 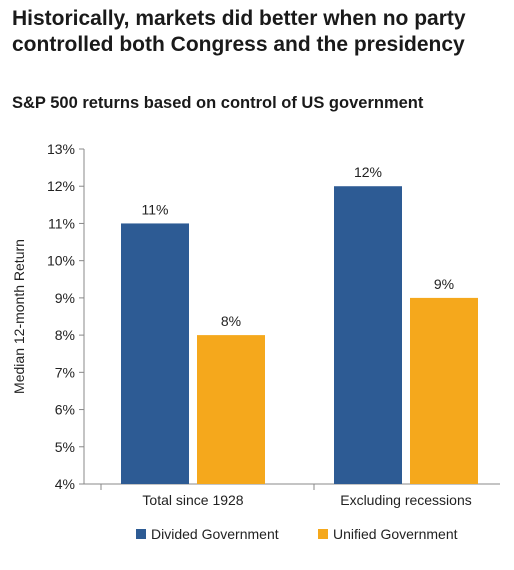 I want to click on data-label: 11%, so click(x=155, y=209).